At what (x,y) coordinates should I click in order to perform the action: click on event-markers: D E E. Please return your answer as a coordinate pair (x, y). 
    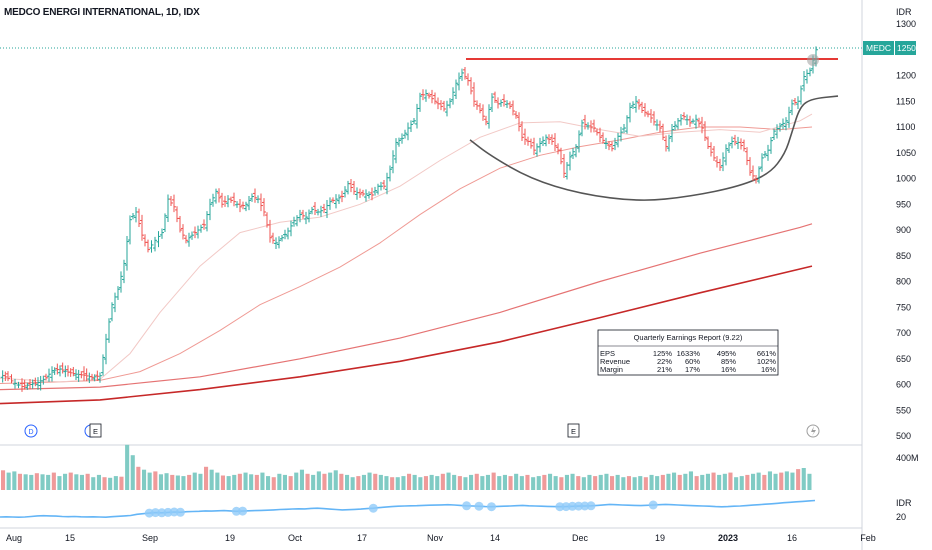
    Looking at the image, I should click on (422, 430).